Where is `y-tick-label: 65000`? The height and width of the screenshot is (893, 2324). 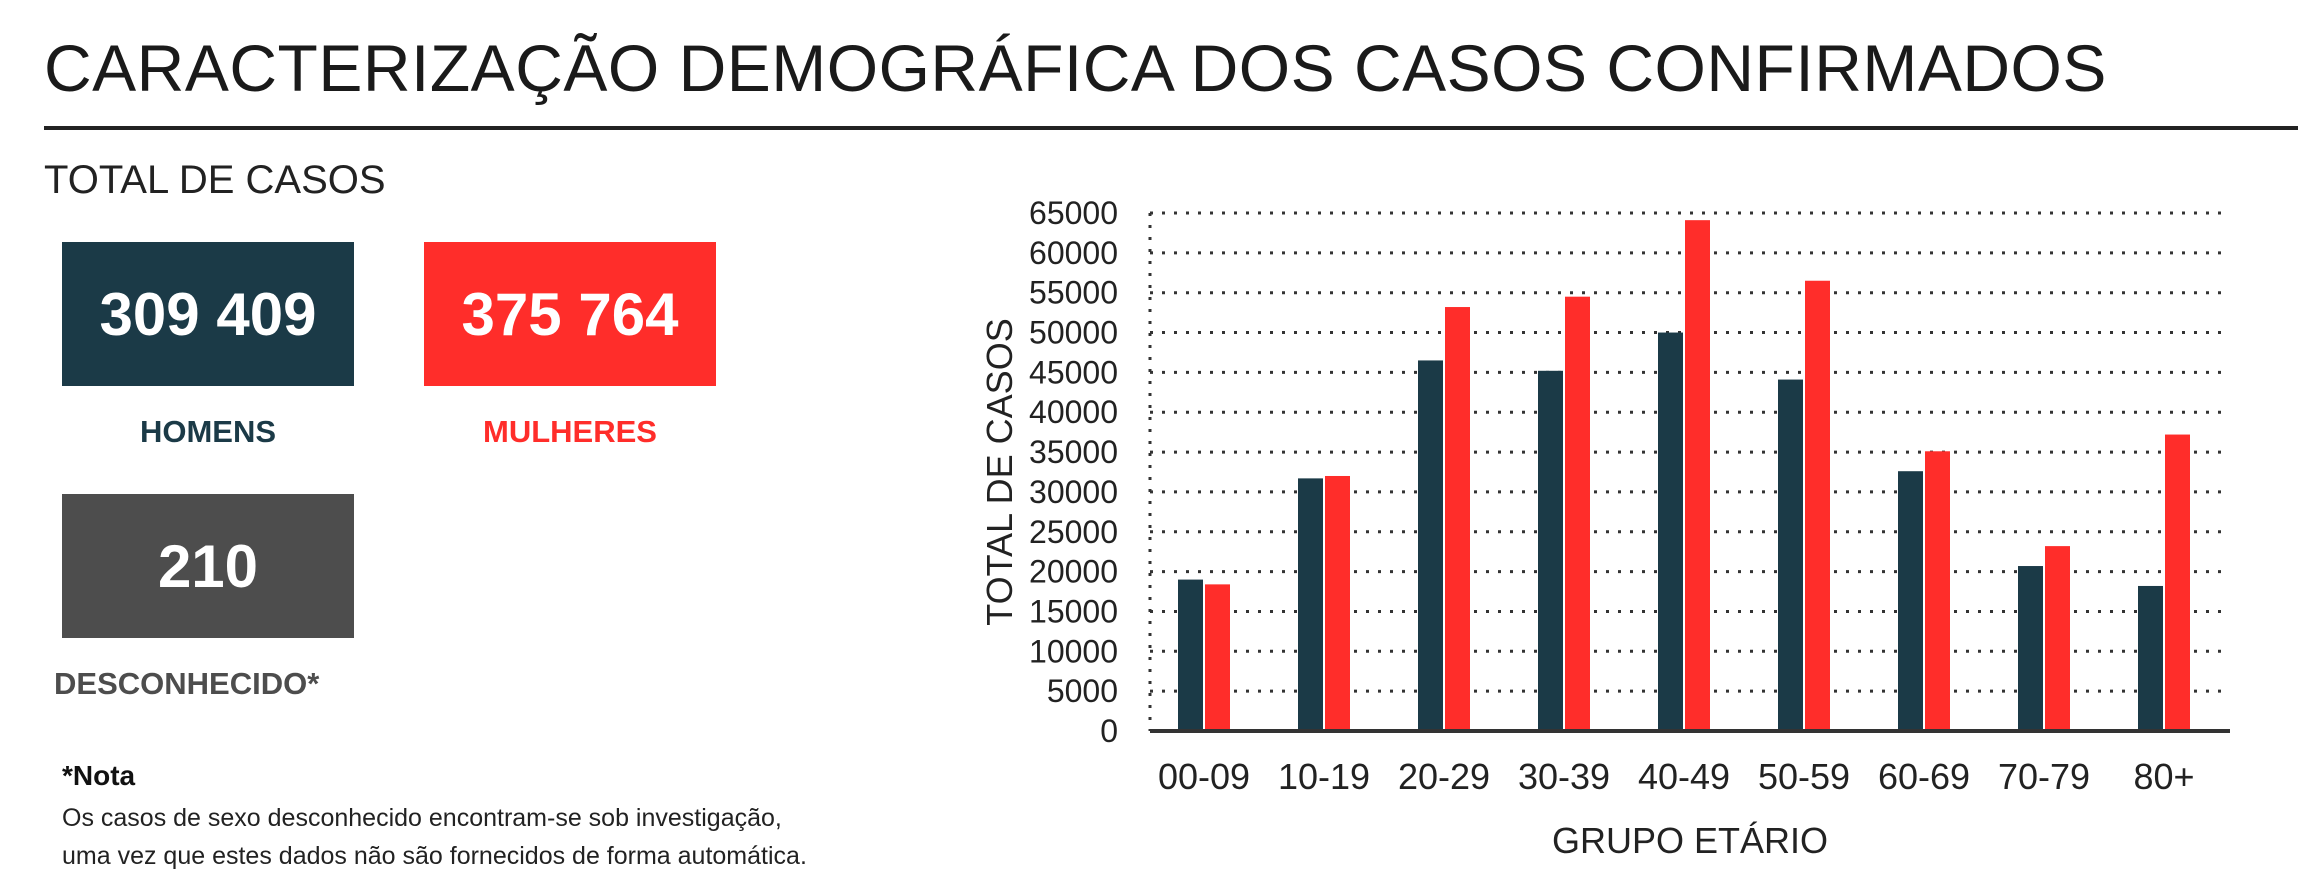
y-tick-label: 65000 is located at coordinates (1073, 213).